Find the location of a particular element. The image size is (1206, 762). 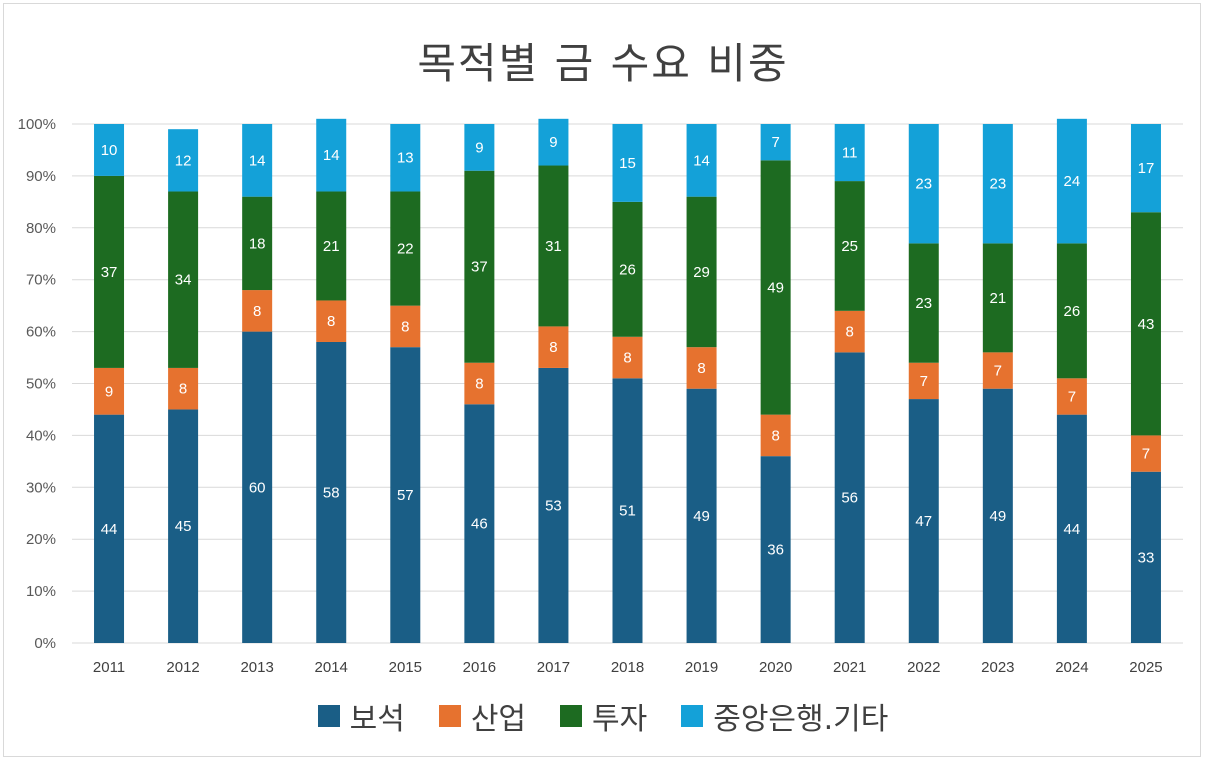

y-tick-label: 40% is located at coordinates (41, 435).